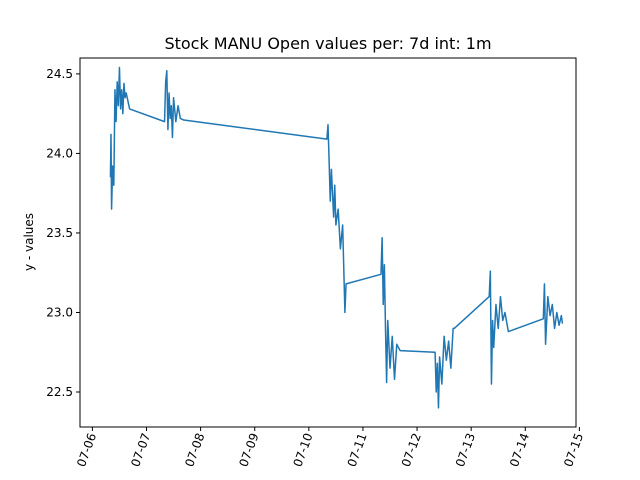  Describe the element at coordinates (59, 153) in the screenshot. I see `y-tick-label: 24.0` at that location.